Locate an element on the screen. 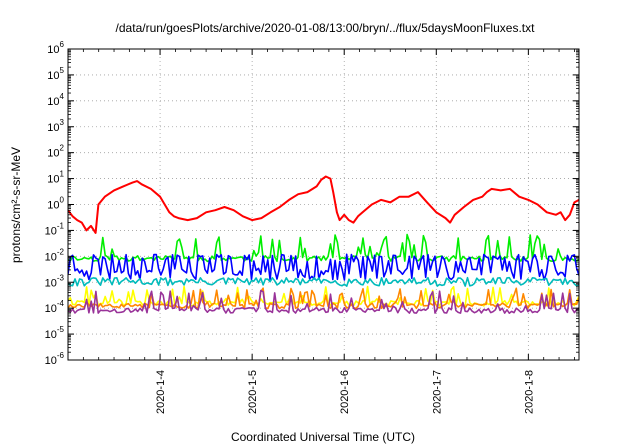 The height and width of the screenshot is (448, 640). y-tick-label: 10⁴ is located at coordinates (55, 100).